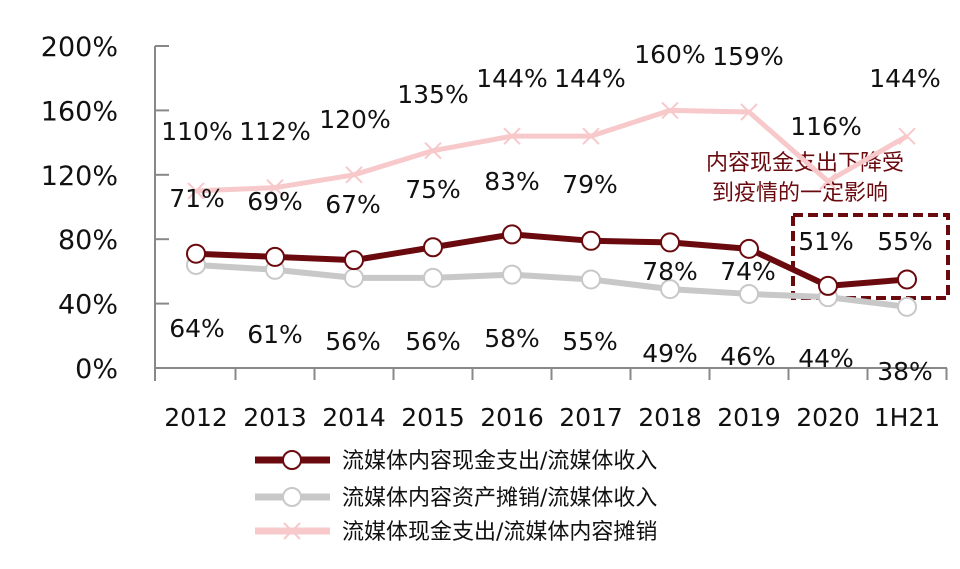 This screenshot has width=960, height=569. What do you see at coordinates (499, 461) in the screenshot?
I see `legend-label: 流媒体内容现金支出/流媒体收入` at bounding box center [499, 461].